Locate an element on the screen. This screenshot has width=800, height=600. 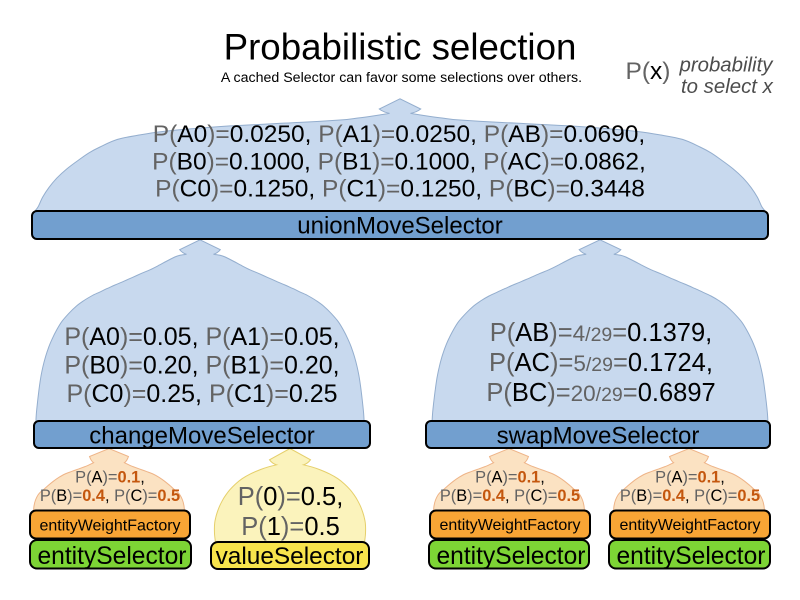
svg-text: changeMoveSelector is located at coordinates (201, 436).